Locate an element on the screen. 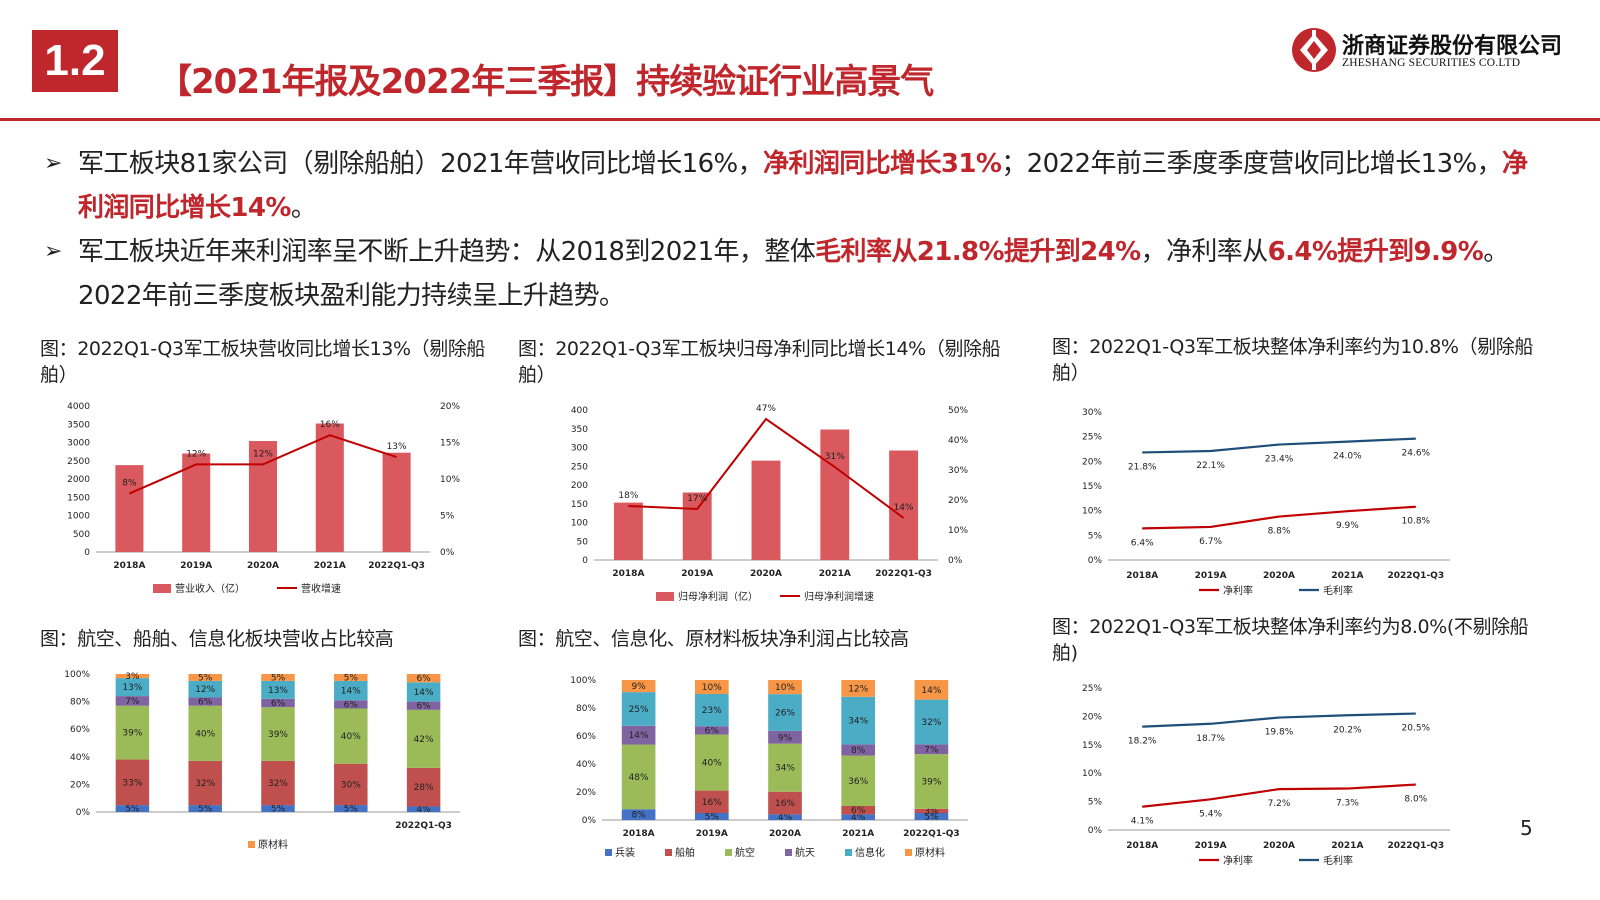 The height and width of the screenshot is (900, 1600). data-label: 14% is located at coordinates (424, 693).